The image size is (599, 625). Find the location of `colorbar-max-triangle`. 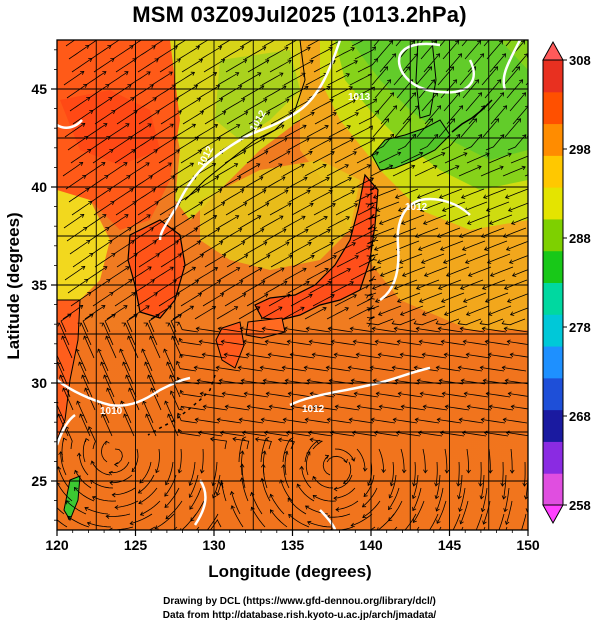

colorbar-max-triangle is located at coordinates (553, 50).